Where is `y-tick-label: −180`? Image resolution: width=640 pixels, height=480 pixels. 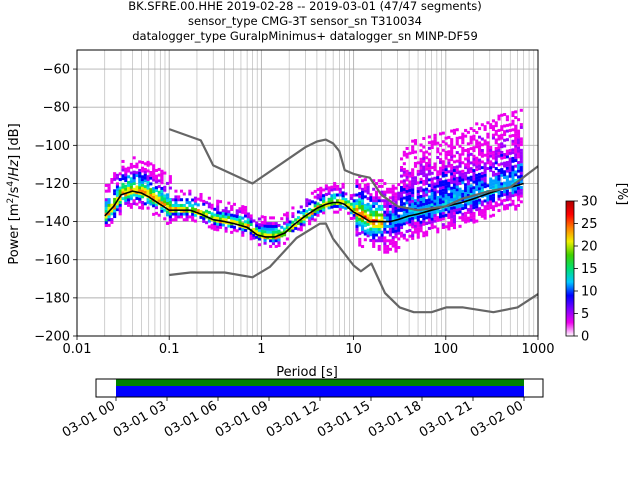
y-tick-label: −180 is located at coordinates (52, 298).